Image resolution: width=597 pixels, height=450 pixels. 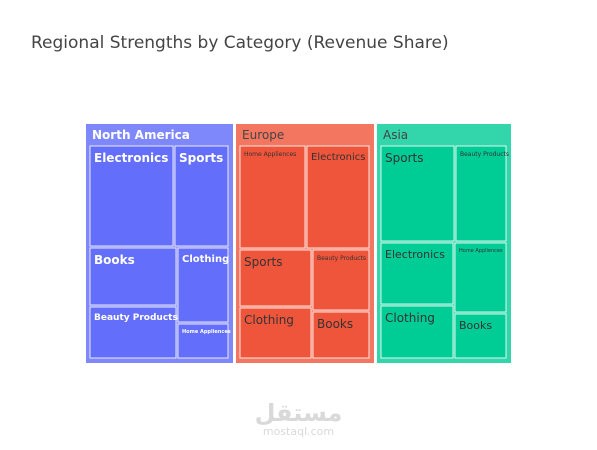 I want to click on leaf-label-asia-books: Books, so click(x=475, y=325).